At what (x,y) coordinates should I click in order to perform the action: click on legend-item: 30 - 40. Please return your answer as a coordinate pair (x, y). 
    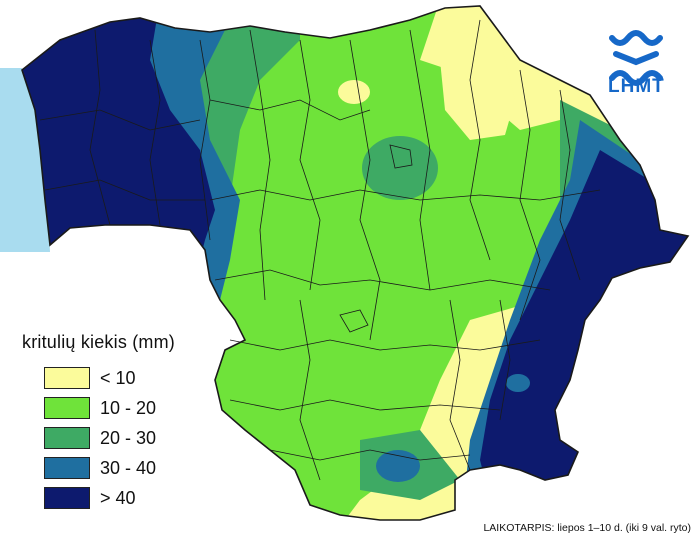
    Looking at the image, I should click on (100, 468).